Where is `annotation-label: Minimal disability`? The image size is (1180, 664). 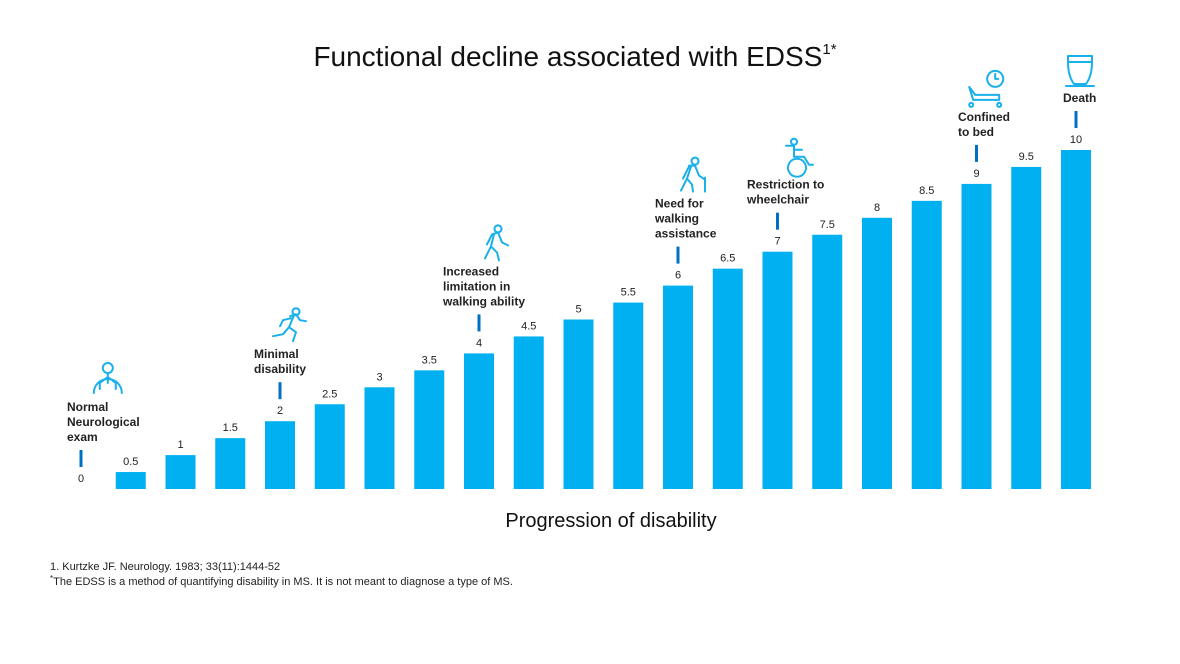 annotation-label: Minimal disability is located at coordinates (280, 361).